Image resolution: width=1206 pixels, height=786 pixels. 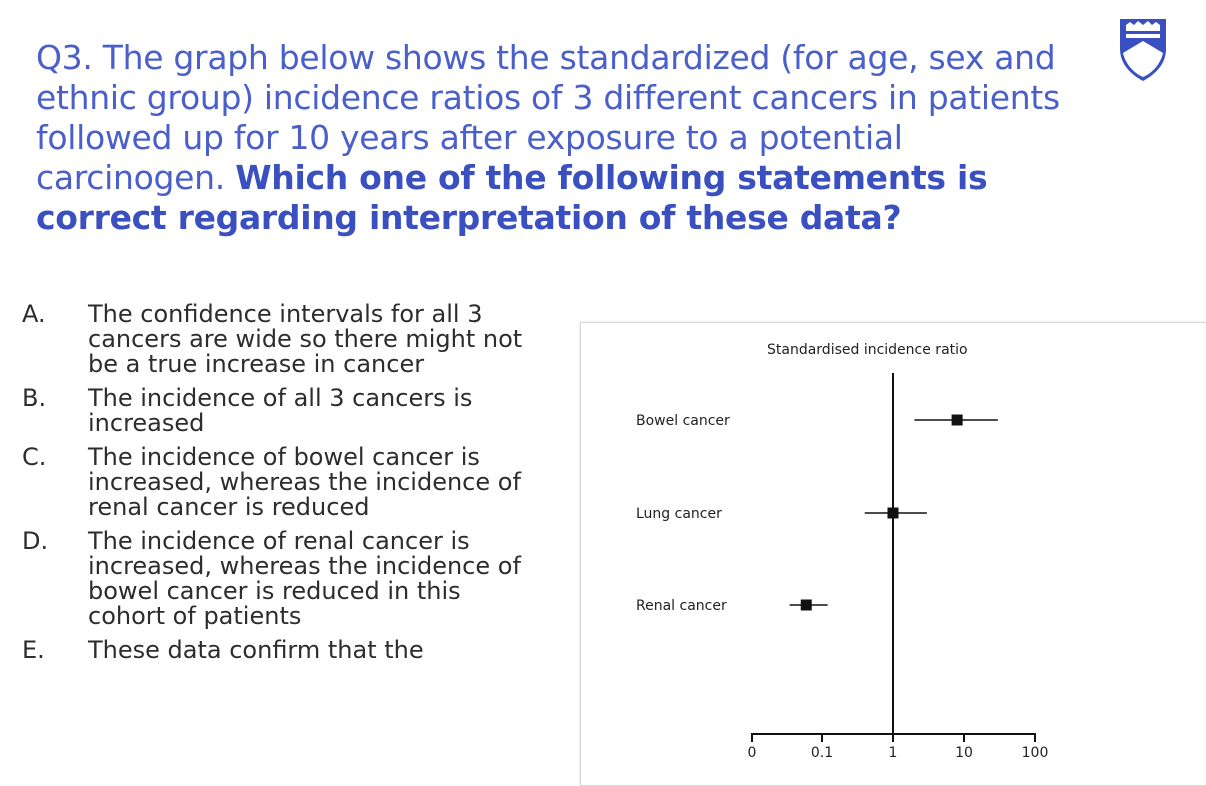 I want to click on x-tick-label: 100, so click(x=1035, y=753).